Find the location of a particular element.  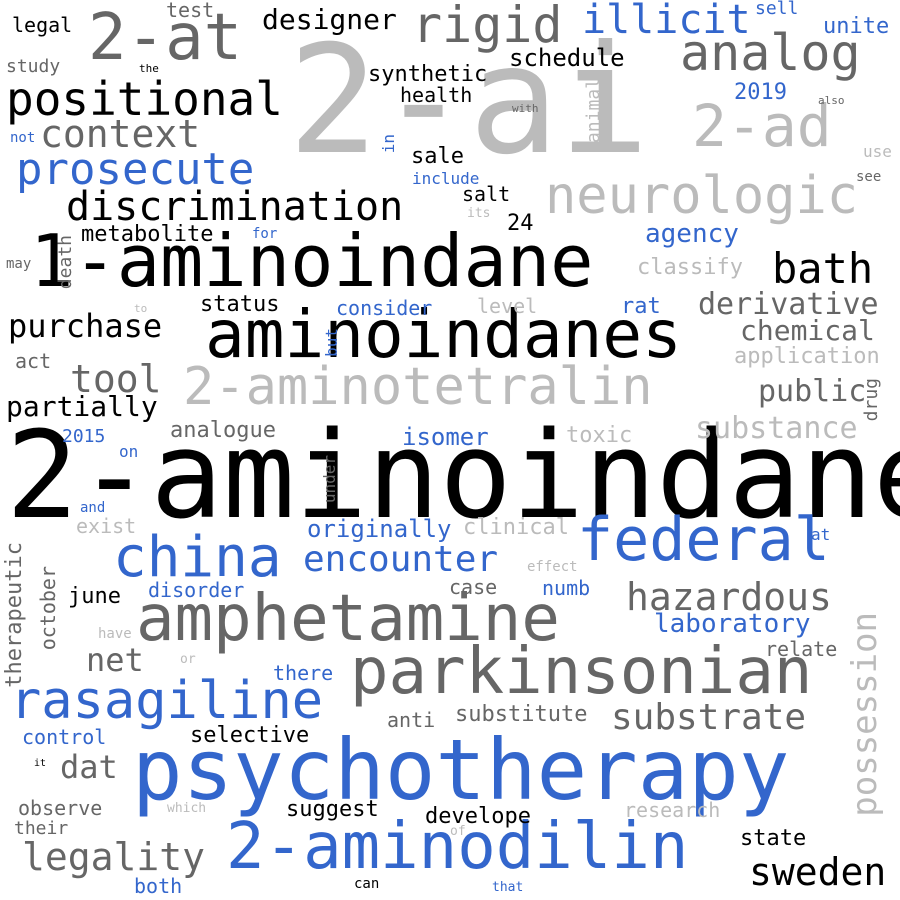

word-may: may is located at coordinates (19, 264).